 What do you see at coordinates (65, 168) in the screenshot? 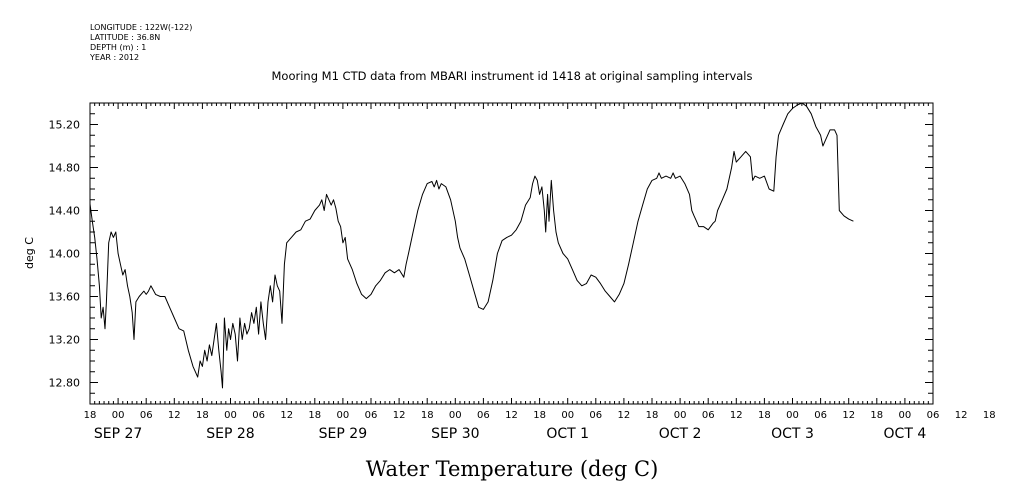
I see `y-tick-label: 14.80` at bounding box center [65, 168].